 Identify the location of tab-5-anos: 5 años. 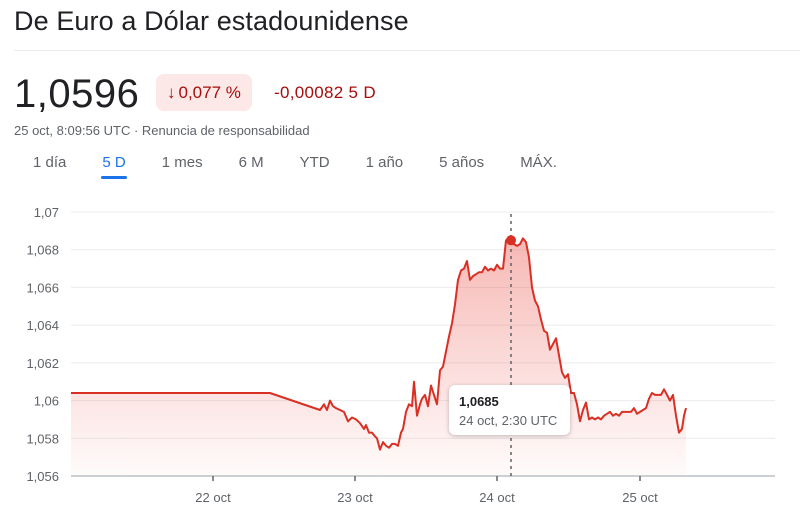
(462, 162).